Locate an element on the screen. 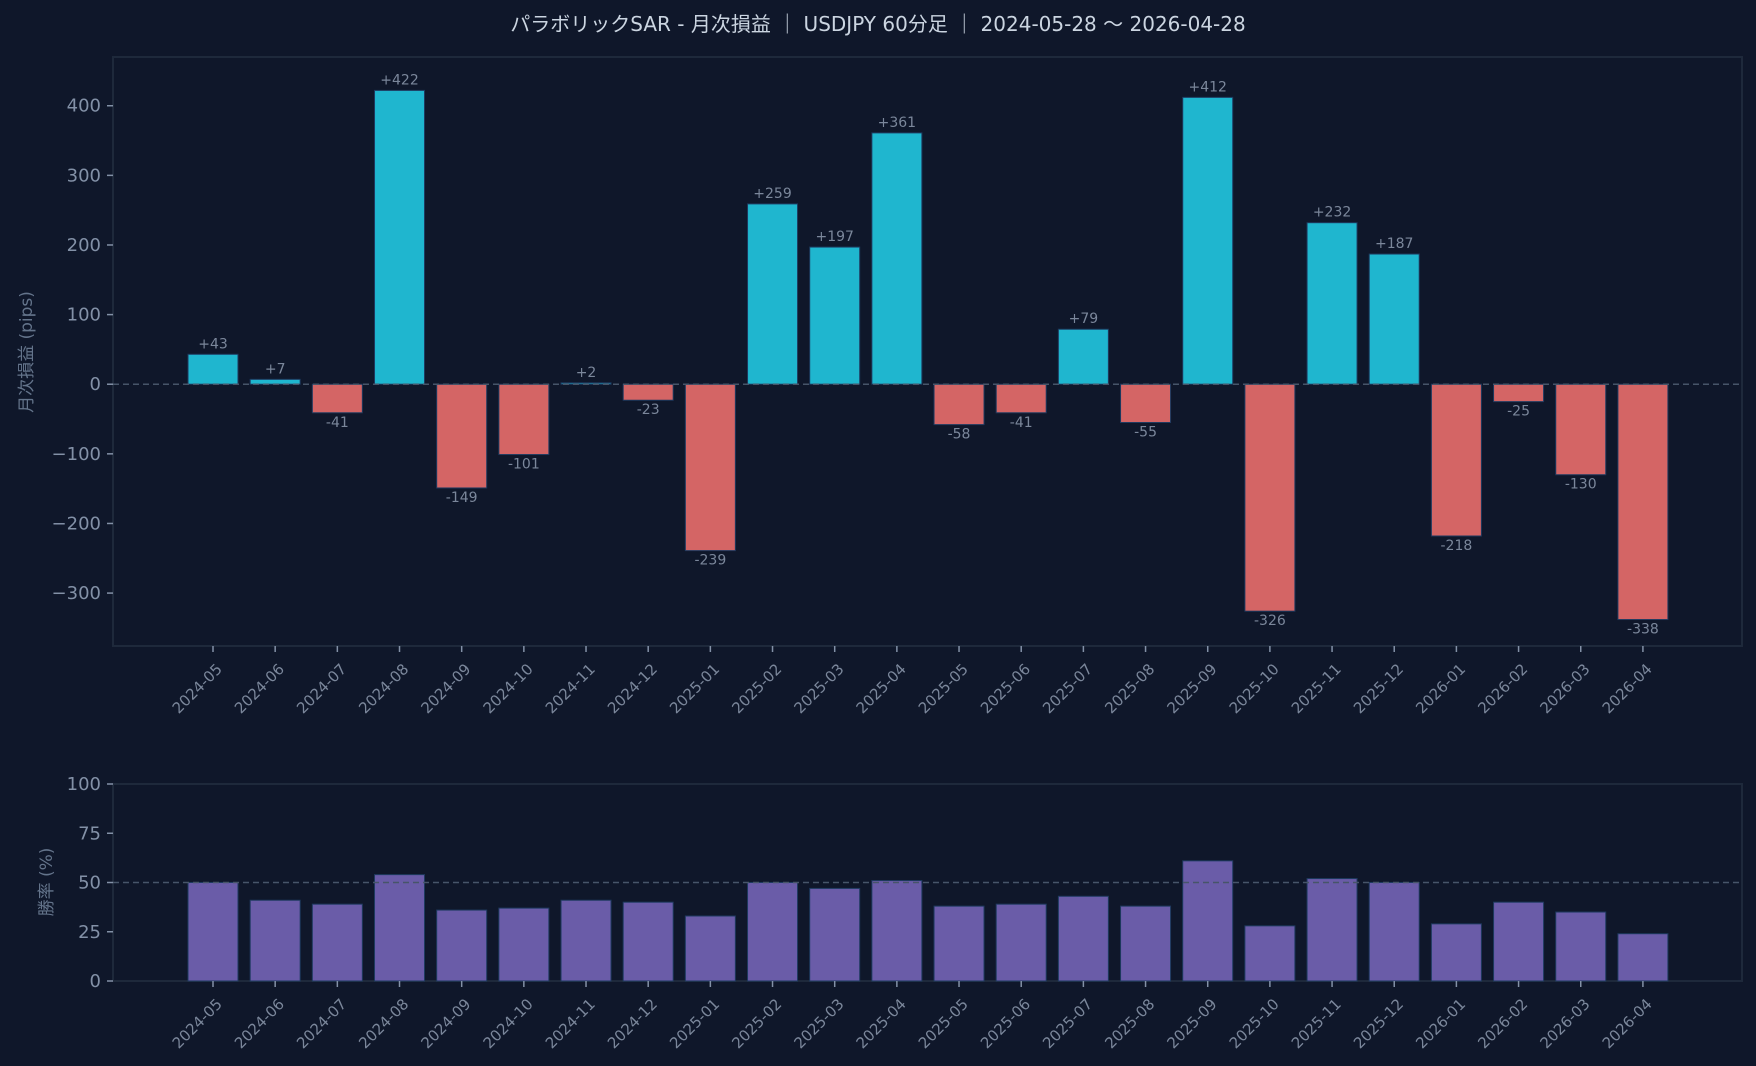  bar-value-label: -239 is located at coordinates (710, 561).